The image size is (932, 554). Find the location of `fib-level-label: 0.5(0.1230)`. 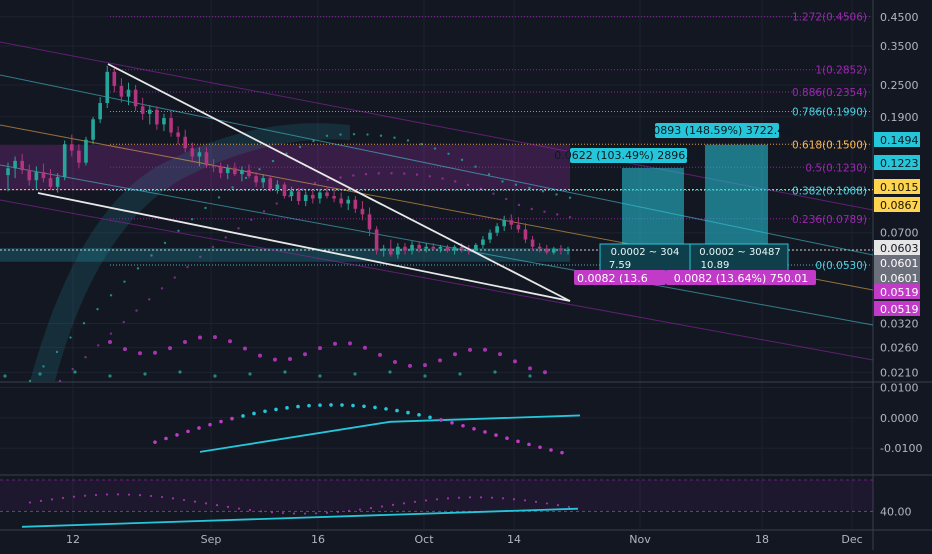

fib-level-label: 0.5(0.1230) is located at coordinates (836, 168).